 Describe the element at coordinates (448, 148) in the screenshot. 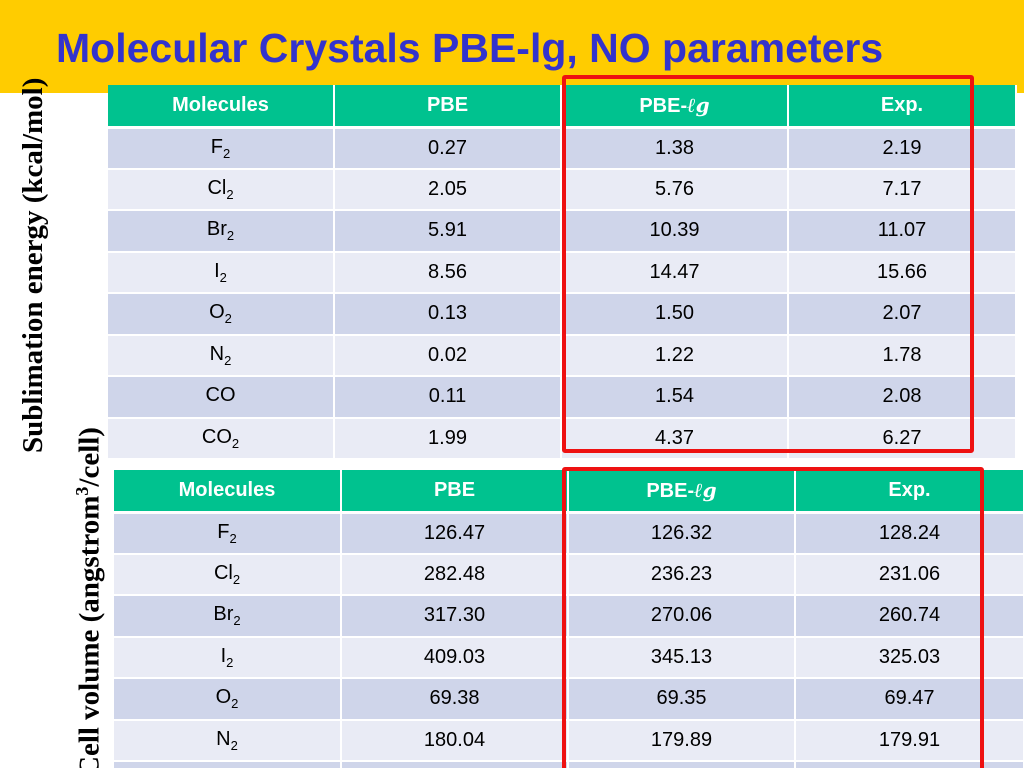

I see `pbe-cell: 0.27` at that location.